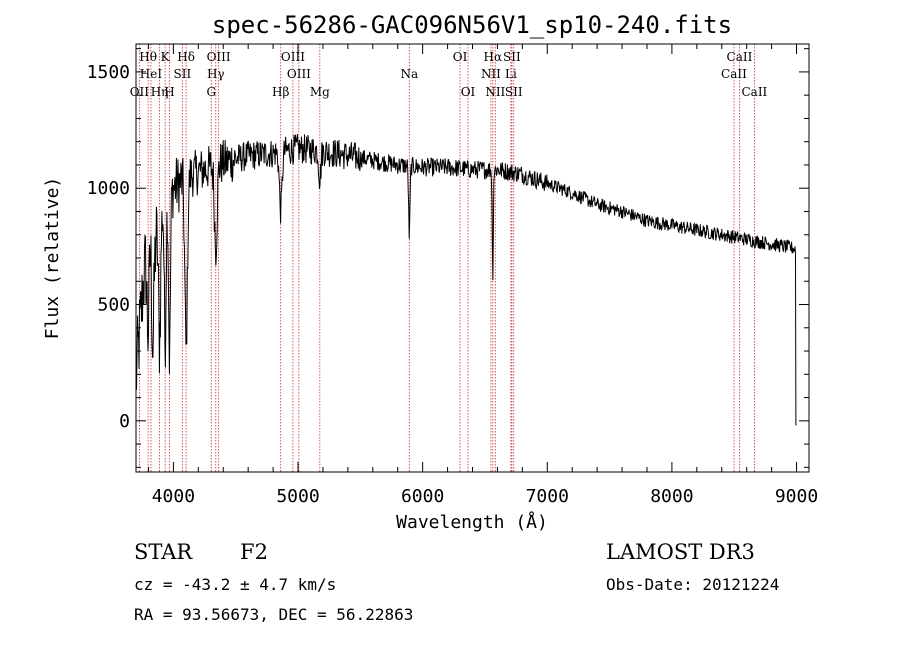 This screenshot has width=900, height=649. I want to click on marker-label-8: Hγ, so click(216, 74).